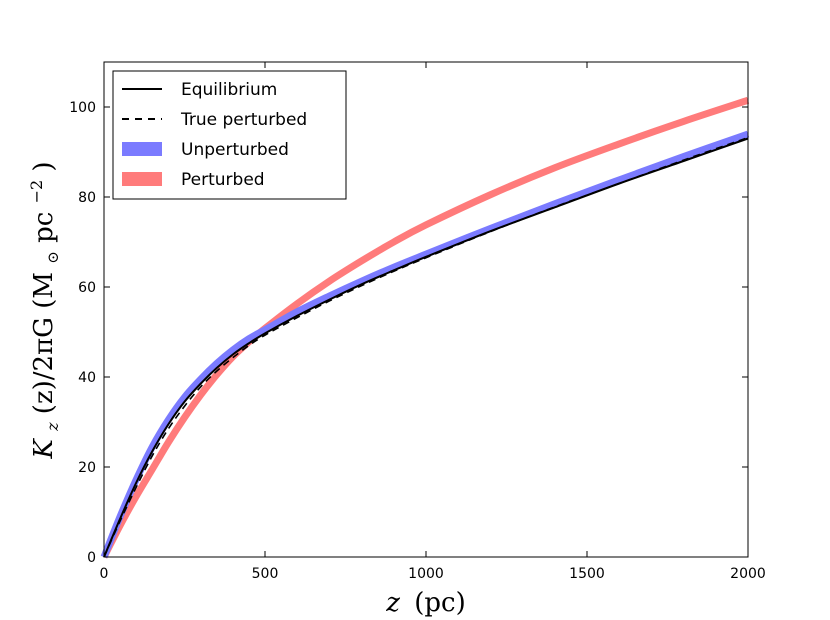 The height and width of the screenshot is (620, 830). What do you see at coordinates (142, 179) in the screenshot?
I see `legend-swatch-perturbed` at bounding box center [142, 179].